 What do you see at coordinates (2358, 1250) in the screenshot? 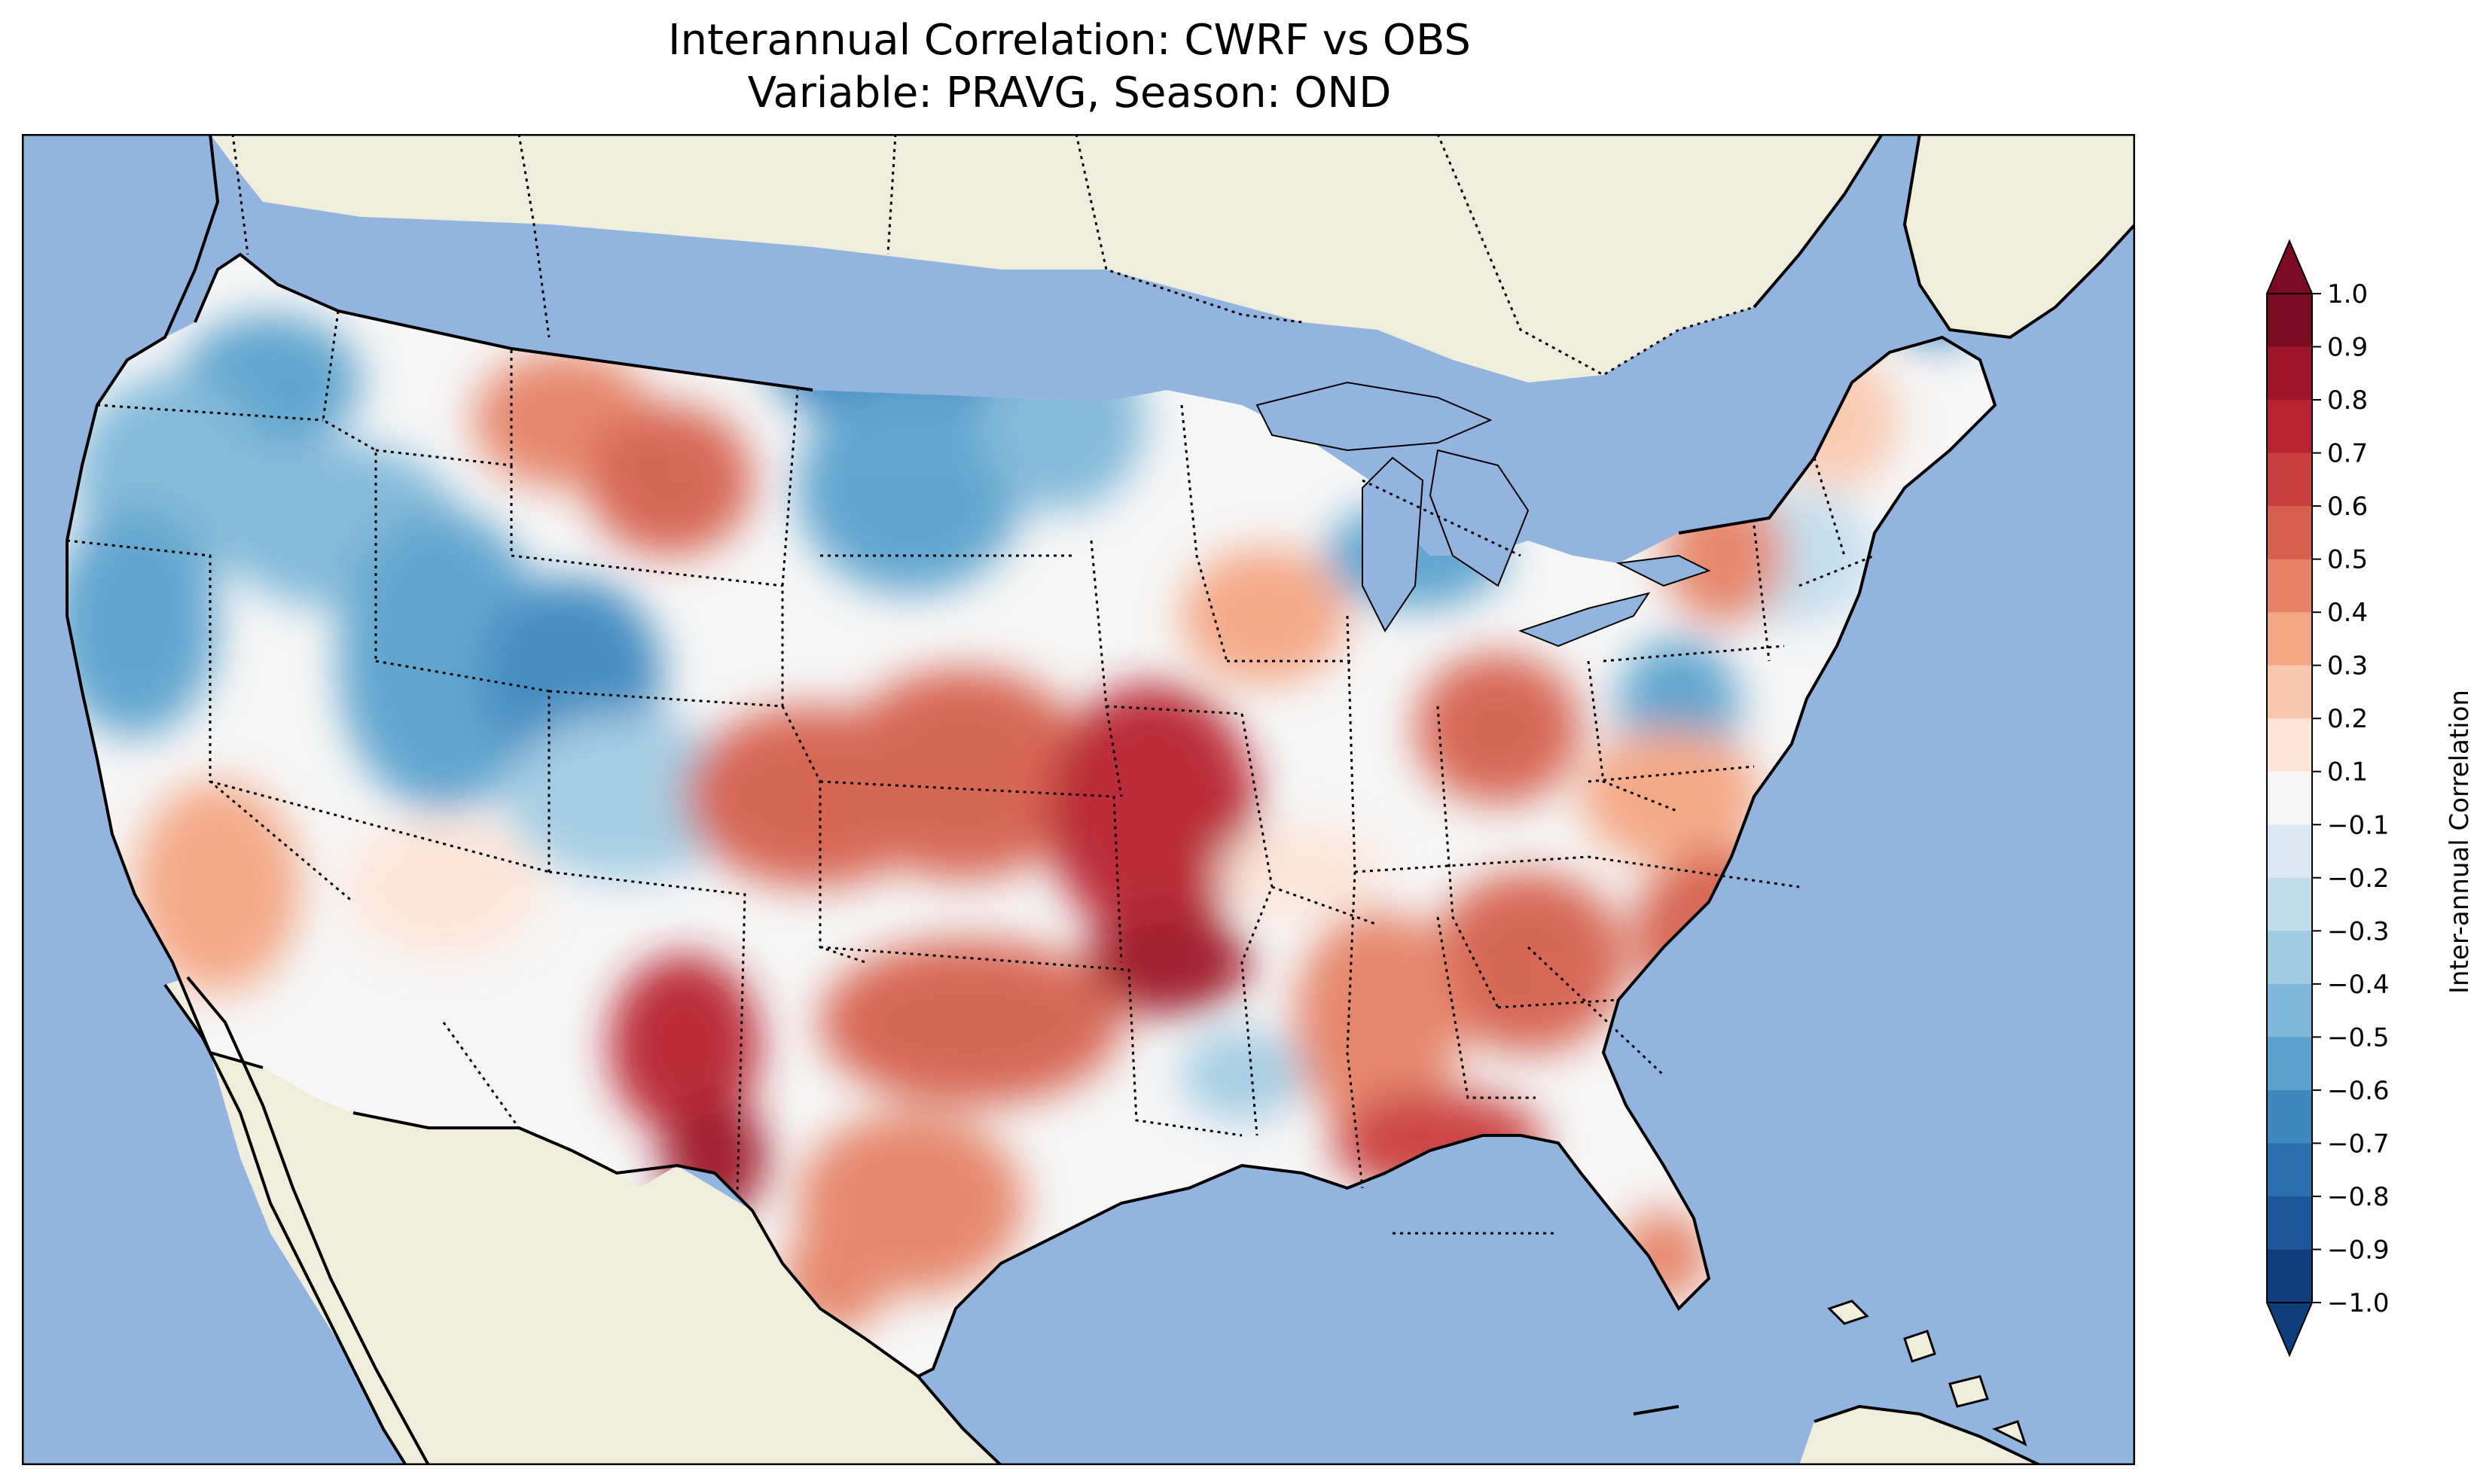
I see `colorbar-tick-label: −0.9` at bounding box center [2358, 1250].